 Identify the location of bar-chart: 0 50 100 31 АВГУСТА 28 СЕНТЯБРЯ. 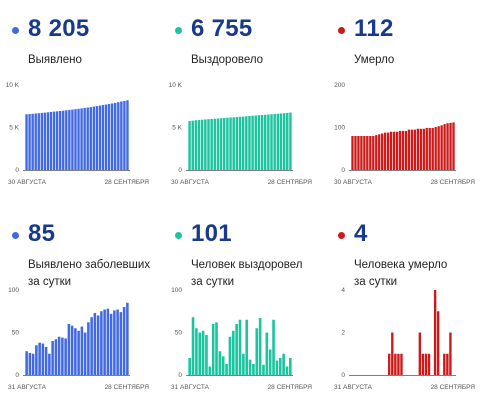
(79, 339).